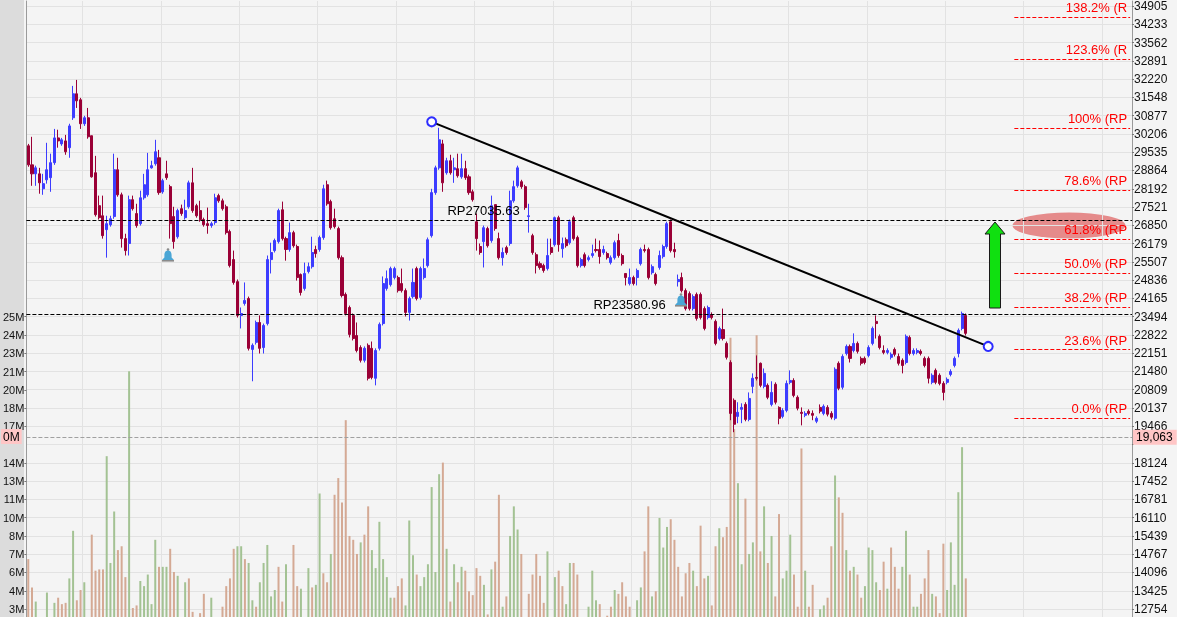  Describe the element at coordinates (17, 572) in the screenshot. I see `y2-tick-label: 6M` at that location.